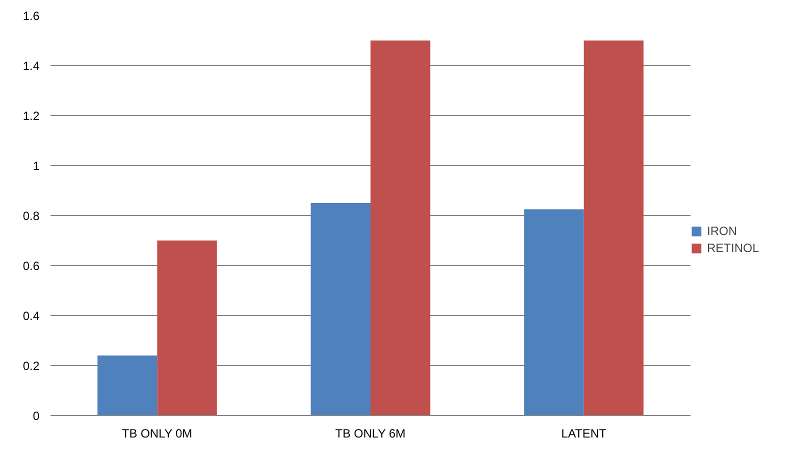  Describe the element at coordinates (31, 316) in the screenshot. I see `y-tick-label: 0.4` at that location.